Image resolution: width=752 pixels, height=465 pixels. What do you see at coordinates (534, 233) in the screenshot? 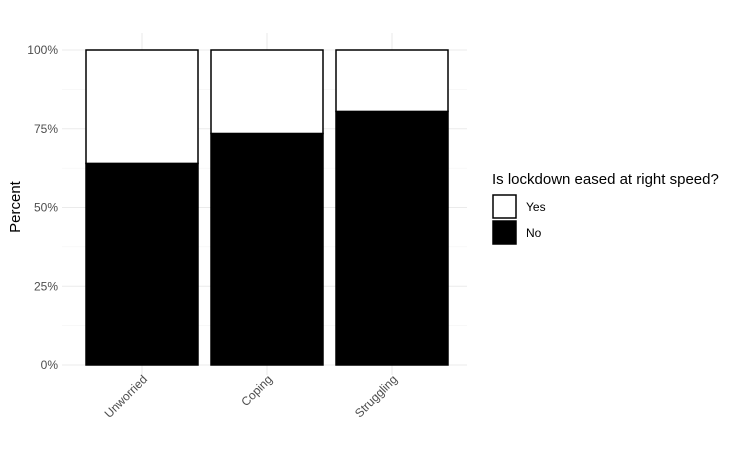
I see `legend-label-no: No` at bounding box center [534, 233].